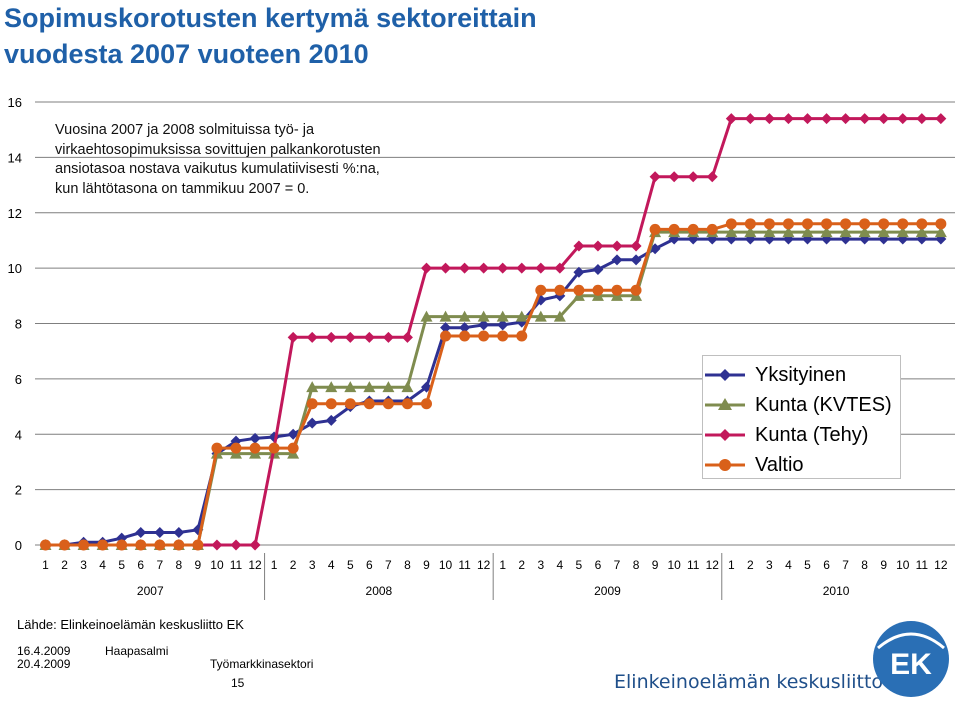  Describe the element at coordinates (270, 18) in the screenshot. I see `title-line-1: Sopimuskorotusten kertymä sektoreittain` at that location.